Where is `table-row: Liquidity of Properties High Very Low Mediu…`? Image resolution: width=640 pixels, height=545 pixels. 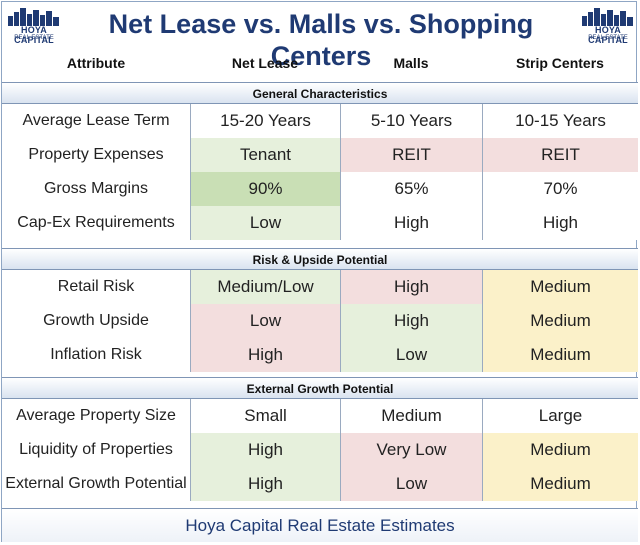 table-row: Liquidity of Properties High Very Low Mediu… is located at coordinates (320, 450).